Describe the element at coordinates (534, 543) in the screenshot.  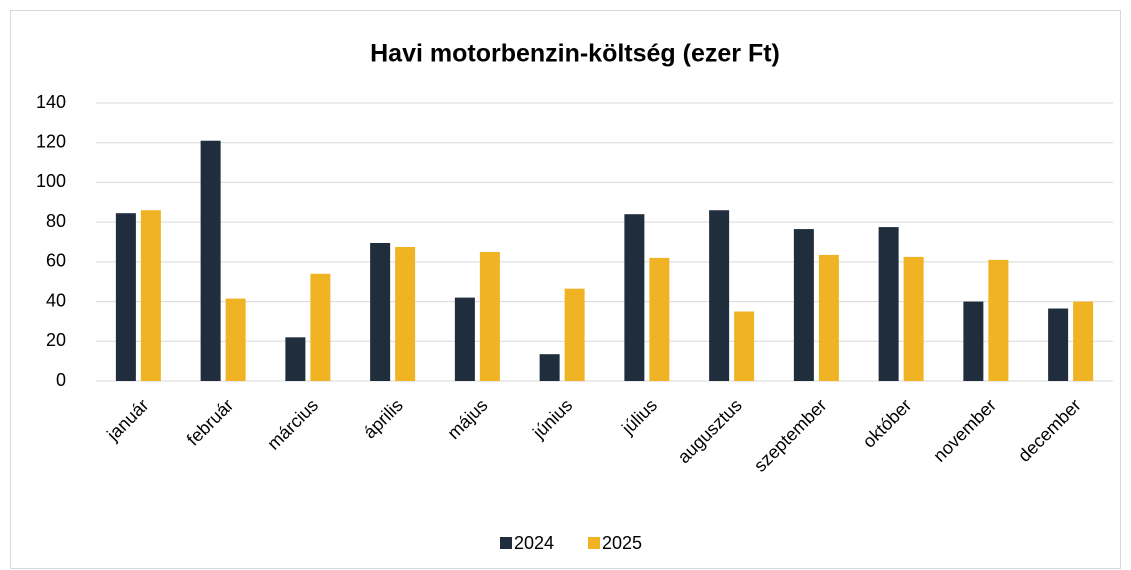
I see `legend-label: 2024` at that location.